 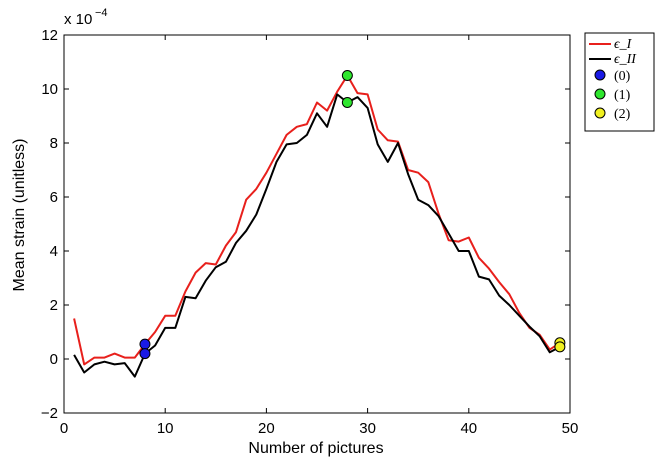 I want to click on legend-label: (2), so click(x=622, y=114).